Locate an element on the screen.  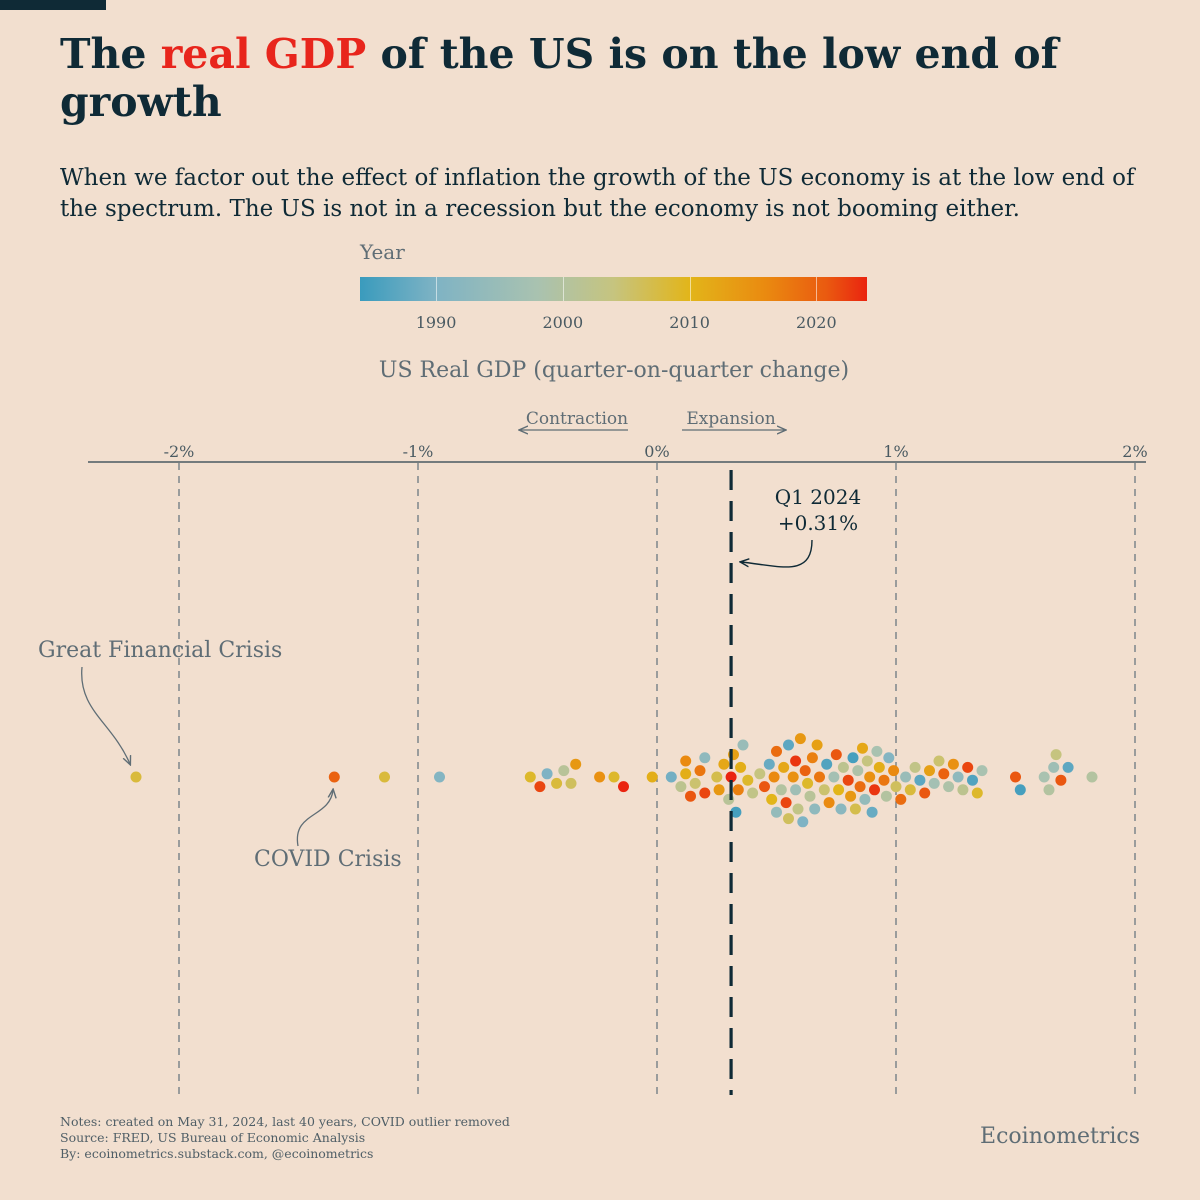
legend-title: Year is located at coordinates (382, 252).